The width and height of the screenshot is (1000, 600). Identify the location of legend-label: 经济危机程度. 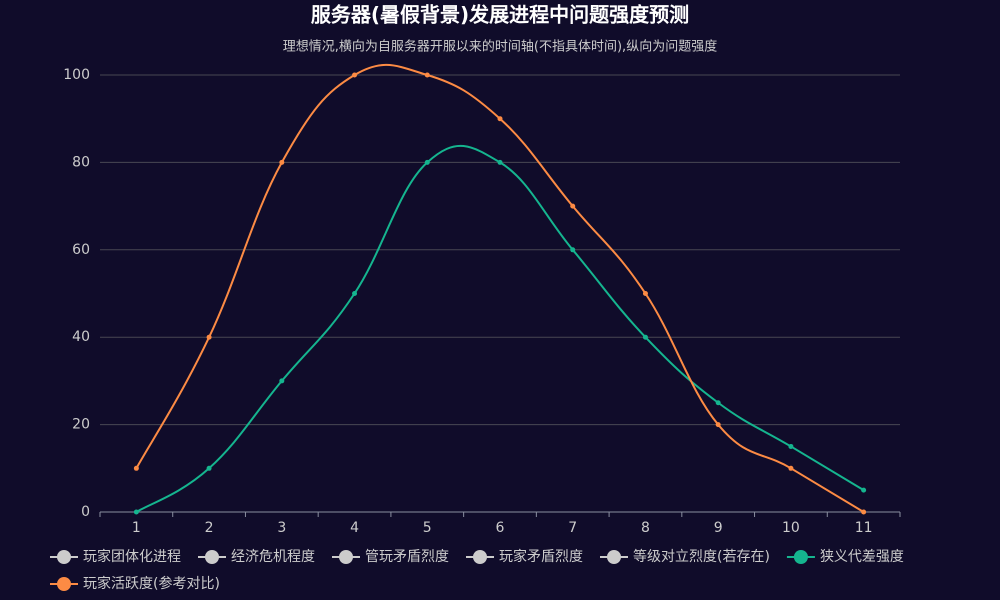
(273, 557).